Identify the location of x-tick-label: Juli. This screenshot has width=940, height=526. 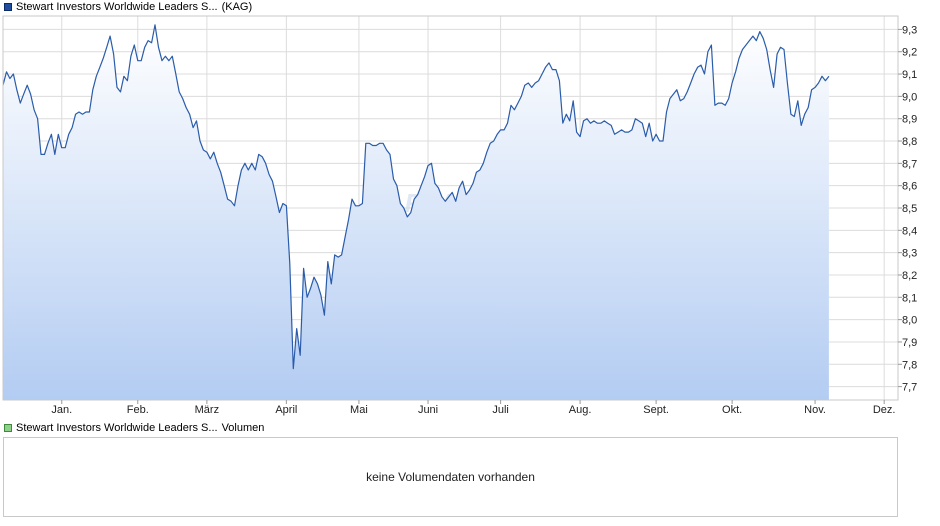
(500, 410).